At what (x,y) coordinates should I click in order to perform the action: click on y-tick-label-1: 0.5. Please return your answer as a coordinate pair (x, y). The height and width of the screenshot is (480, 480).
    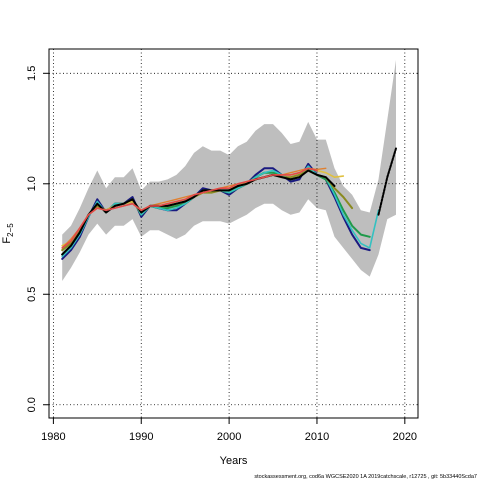
    Looking at the image, I should click on (32, 294).